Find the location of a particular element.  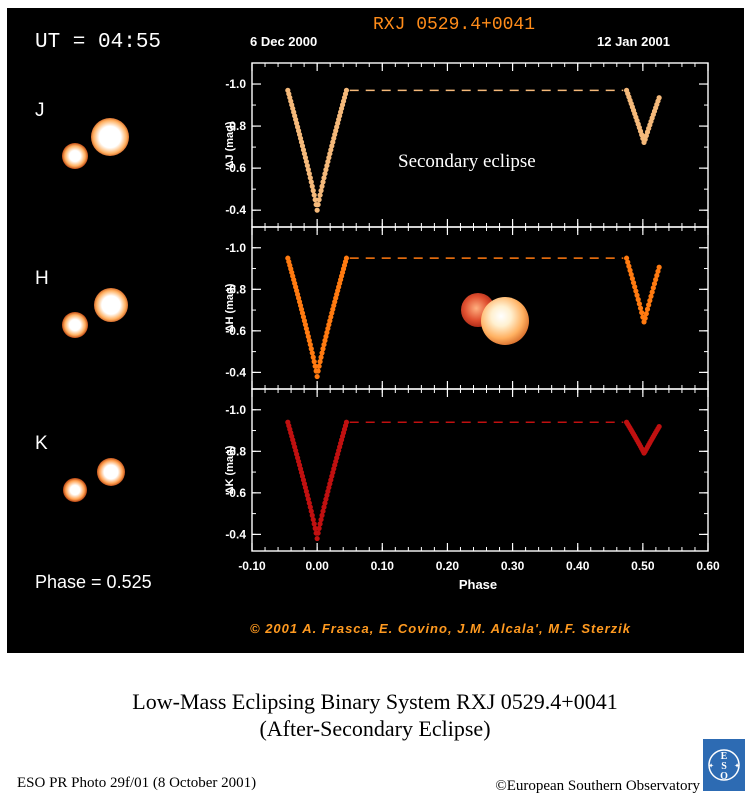

date-end: 12 Jan 2001 is located at coordinates (634, 41).